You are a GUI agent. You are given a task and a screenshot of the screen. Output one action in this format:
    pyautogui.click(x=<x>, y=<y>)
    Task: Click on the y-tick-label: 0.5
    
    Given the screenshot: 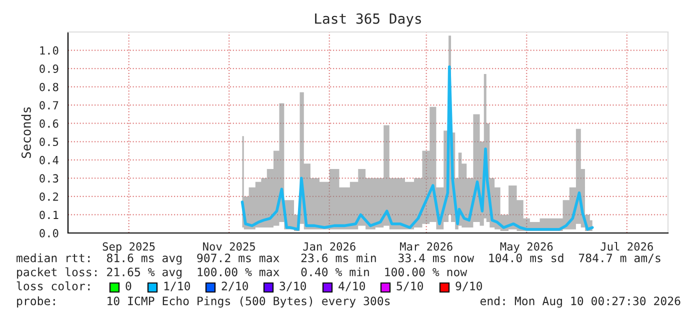 What is the action you would take?
    pyautogui.click(x=49, y=142)
    